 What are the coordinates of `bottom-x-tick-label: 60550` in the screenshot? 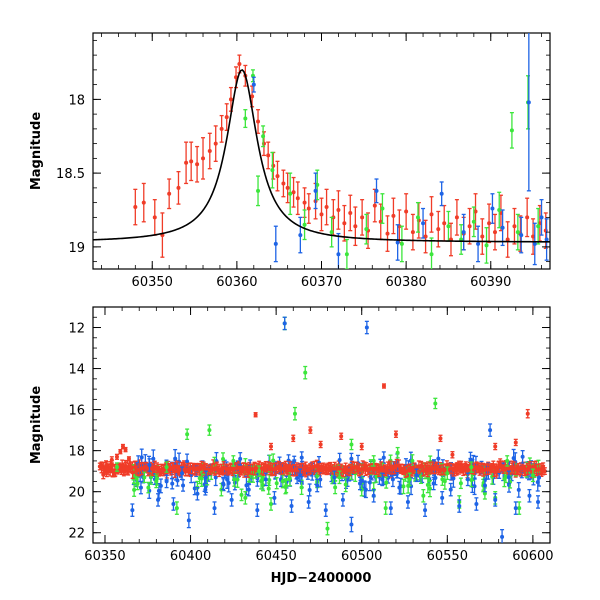 It's located at (447, 556).